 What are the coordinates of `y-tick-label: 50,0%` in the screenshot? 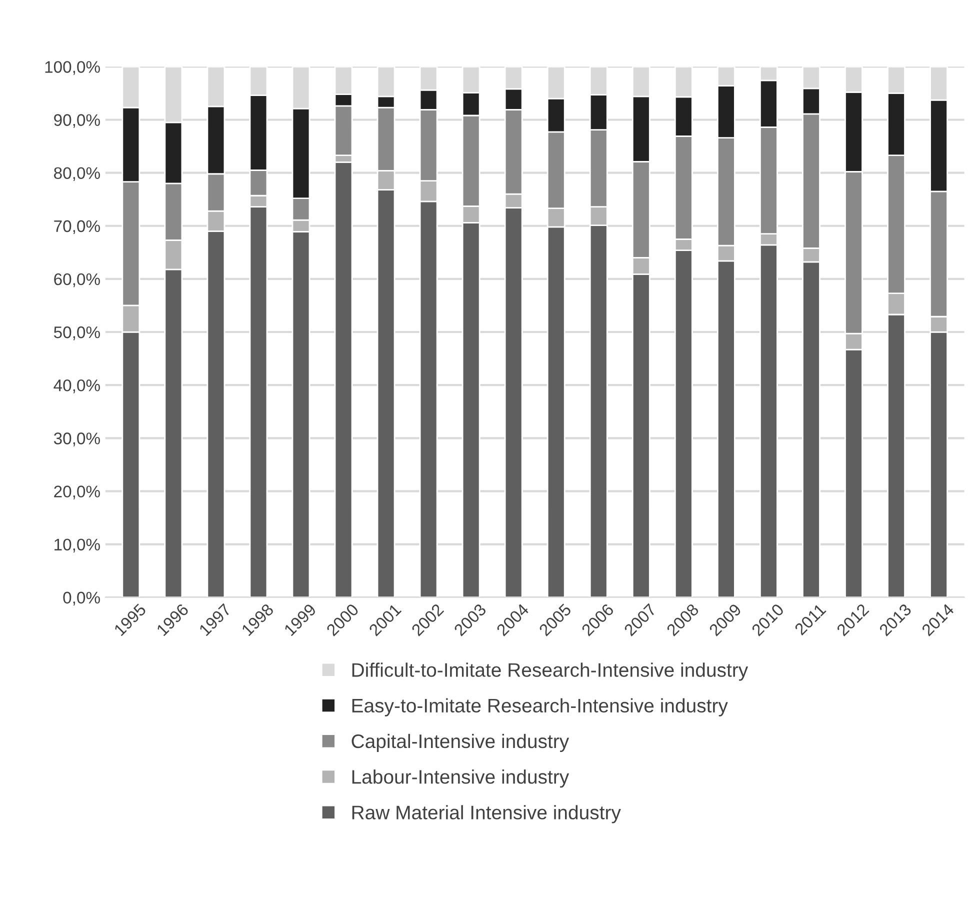 It's located at (77, 333).